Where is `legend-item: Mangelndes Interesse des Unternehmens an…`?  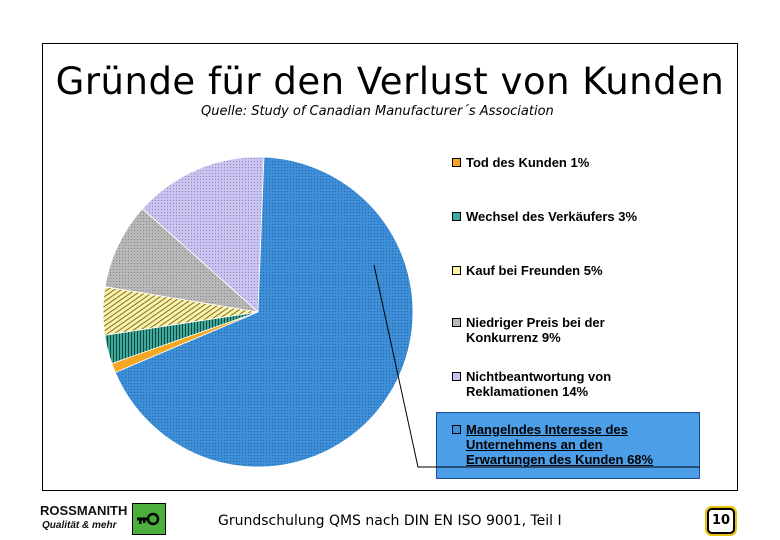
legend-item: Mangelndes Interesse des Unternehmens an… is located at coordinates (564, 444).